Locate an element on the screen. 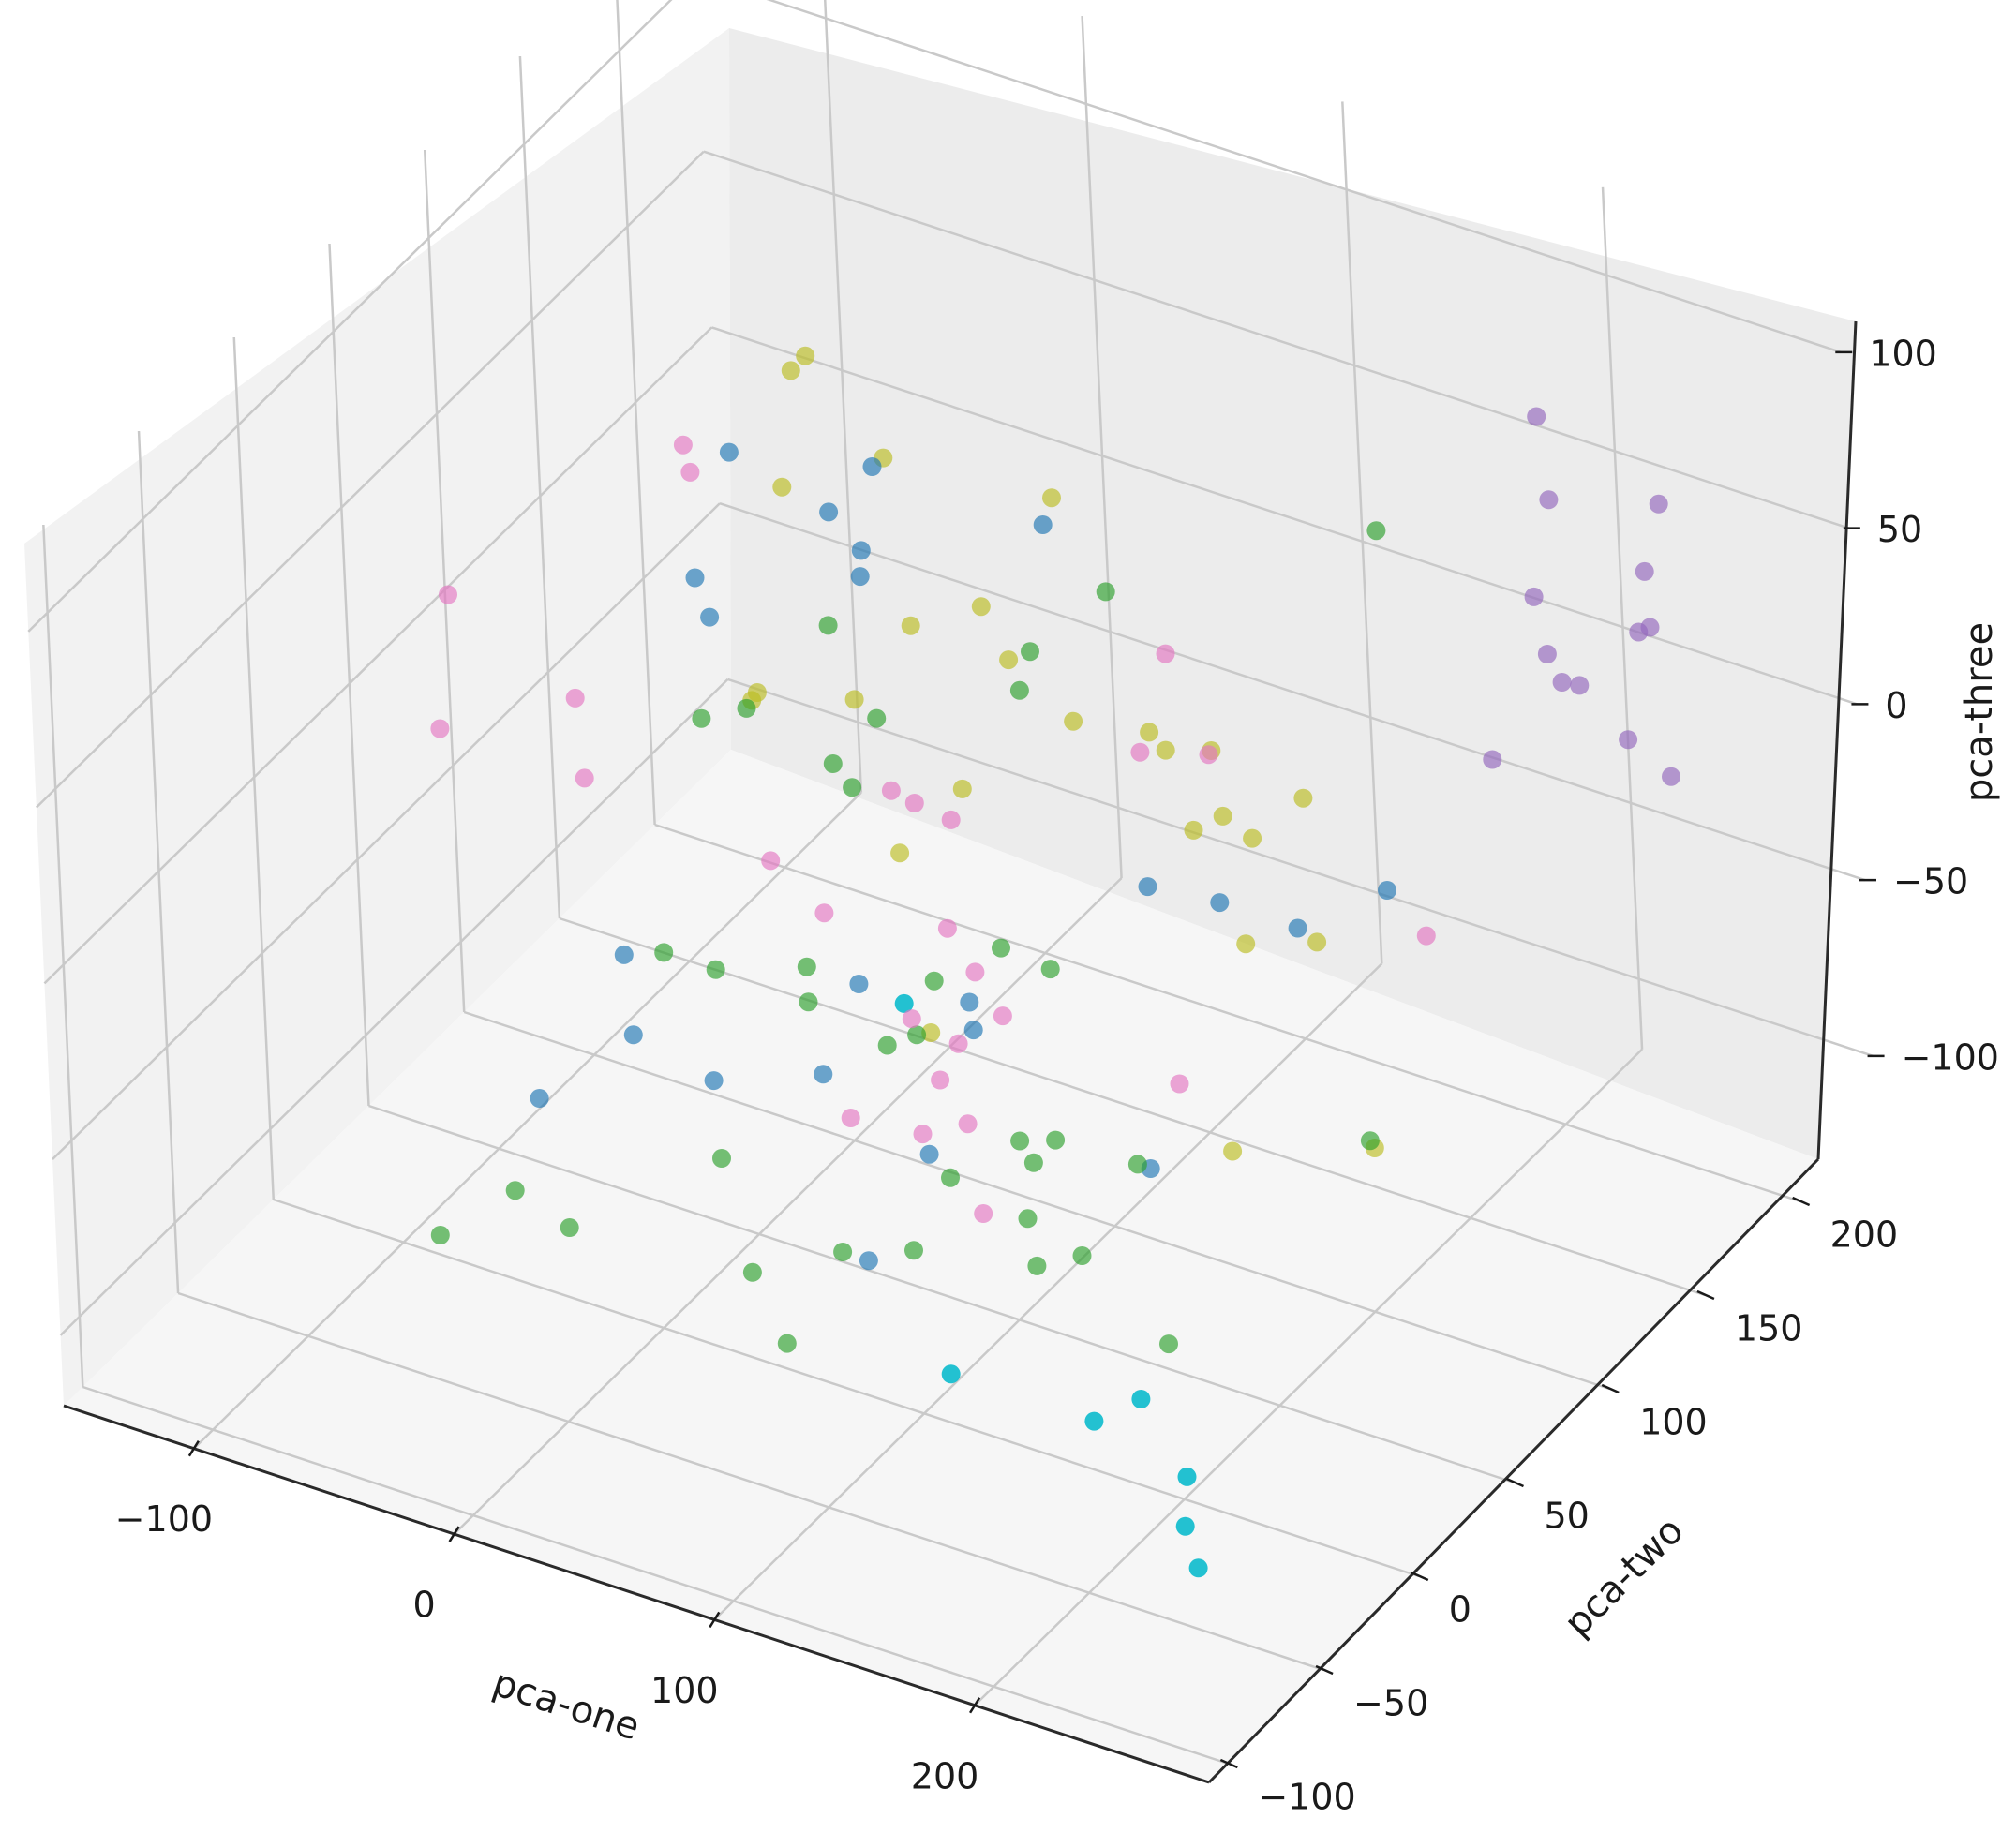  x-tick-label: 100 is located at coordinates (685, 1690).